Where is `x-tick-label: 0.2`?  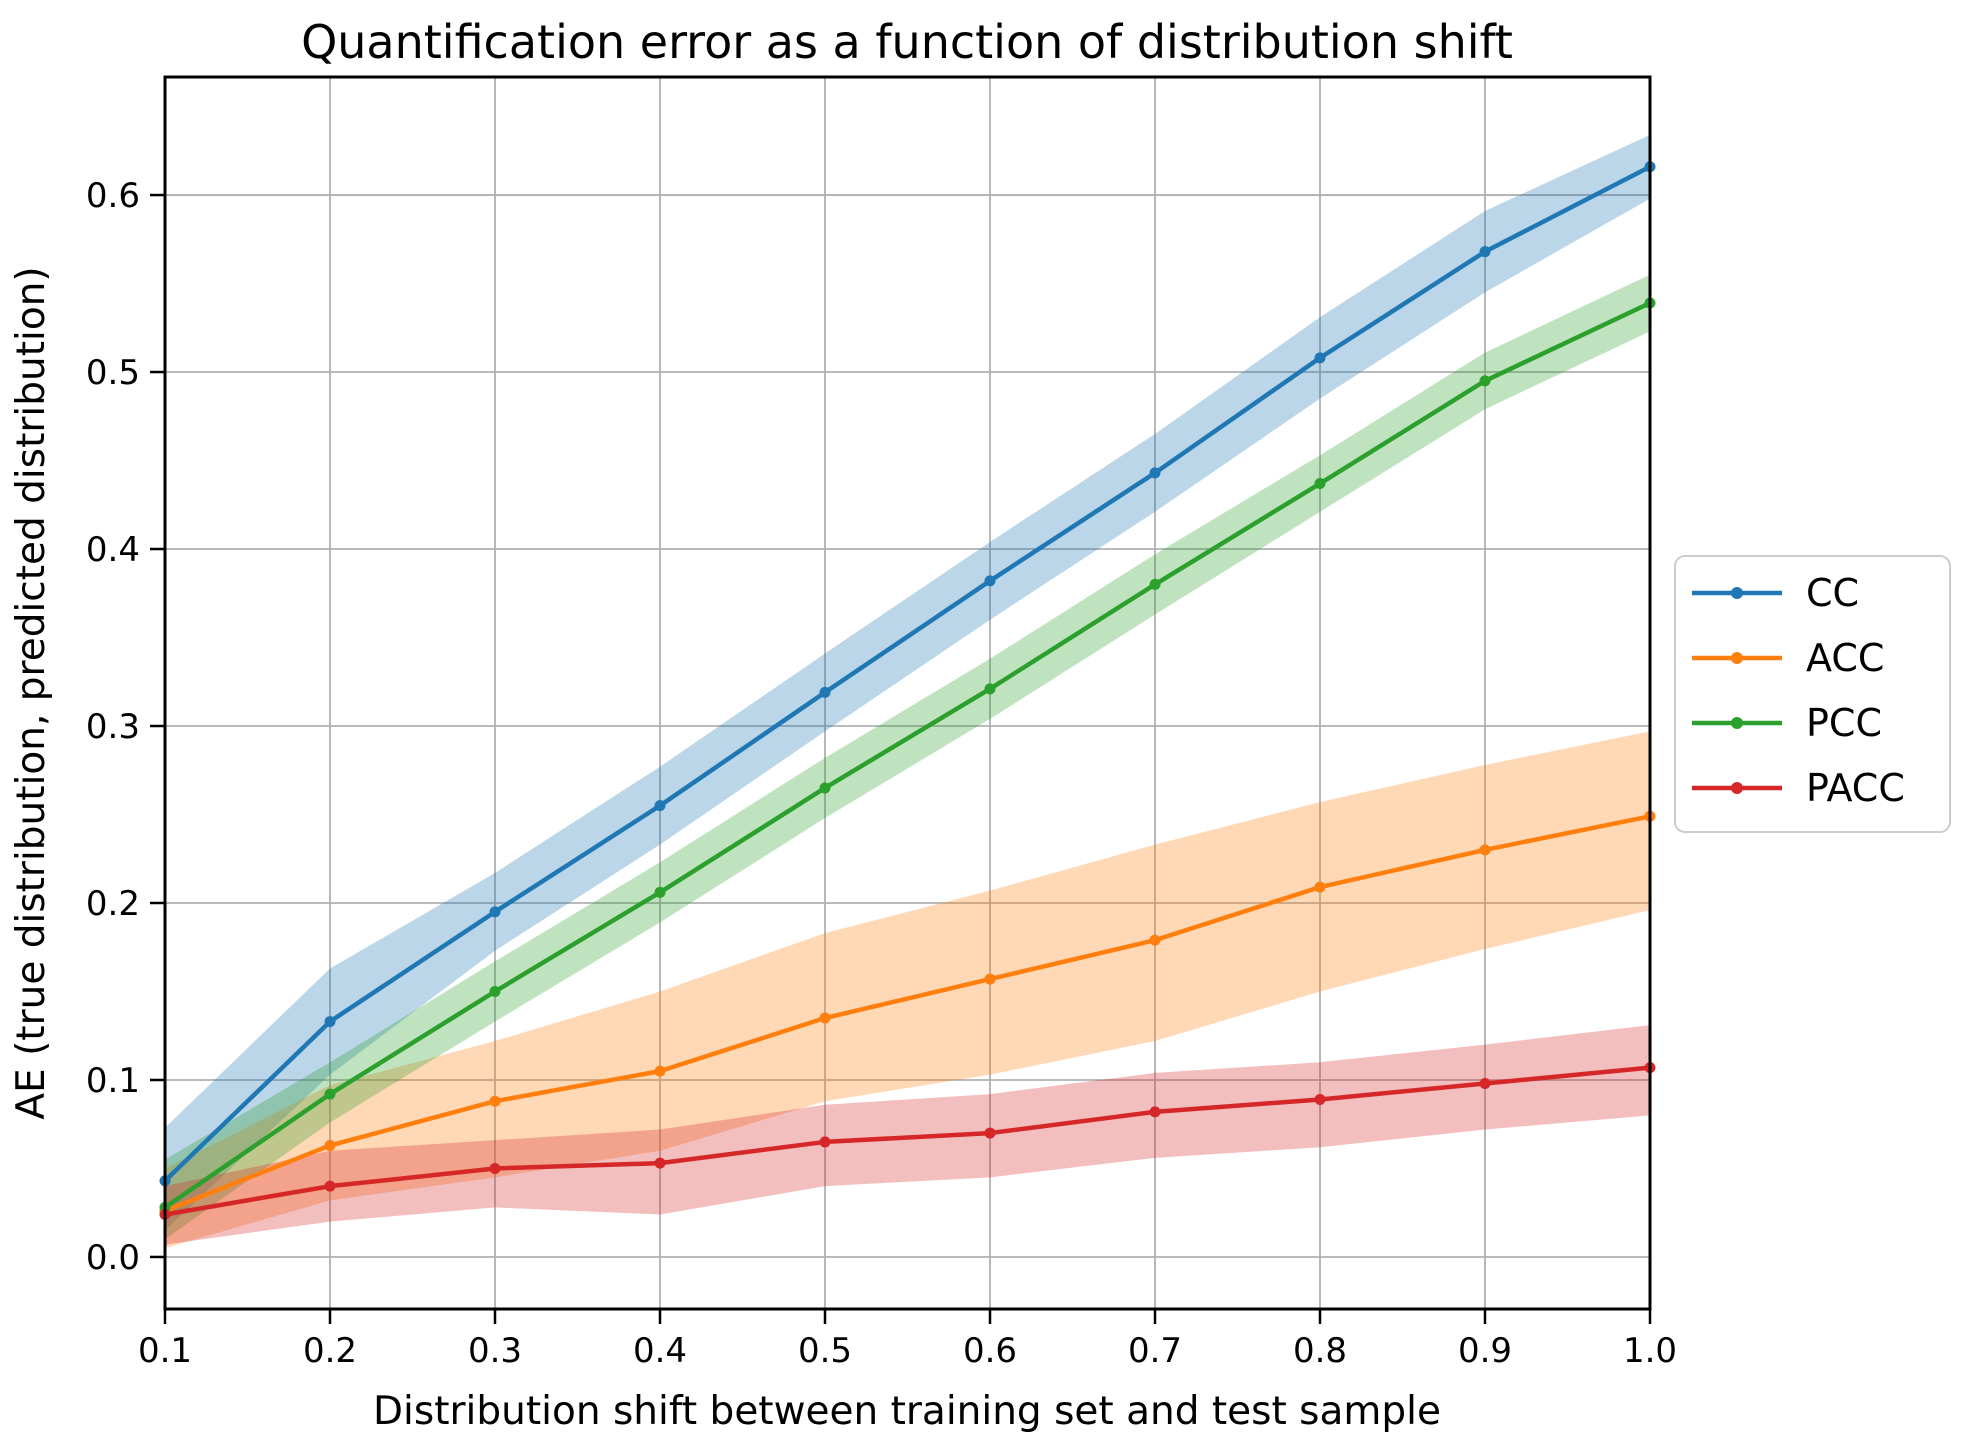
x-tick-label: 0.2 is located at coordinates (330, 1351).